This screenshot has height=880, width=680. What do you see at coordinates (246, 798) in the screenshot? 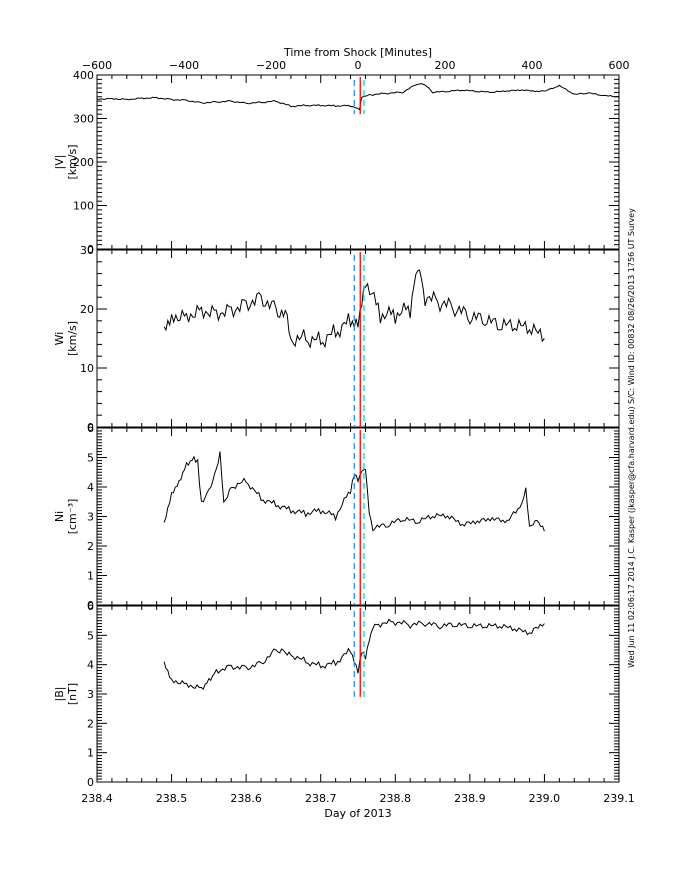
I see `bottom-tick-label: 238.6` at bounding box center [246, 798].